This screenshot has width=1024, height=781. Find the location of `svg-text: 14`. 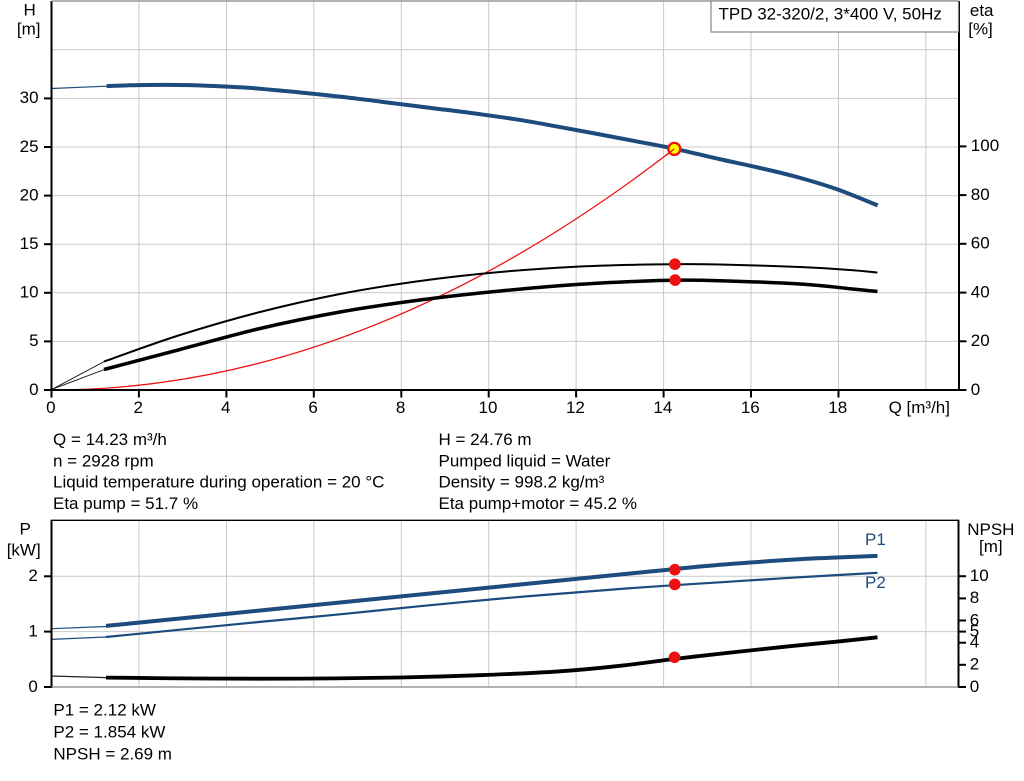

svg-text: 14 is located at coordinates (662, 407).